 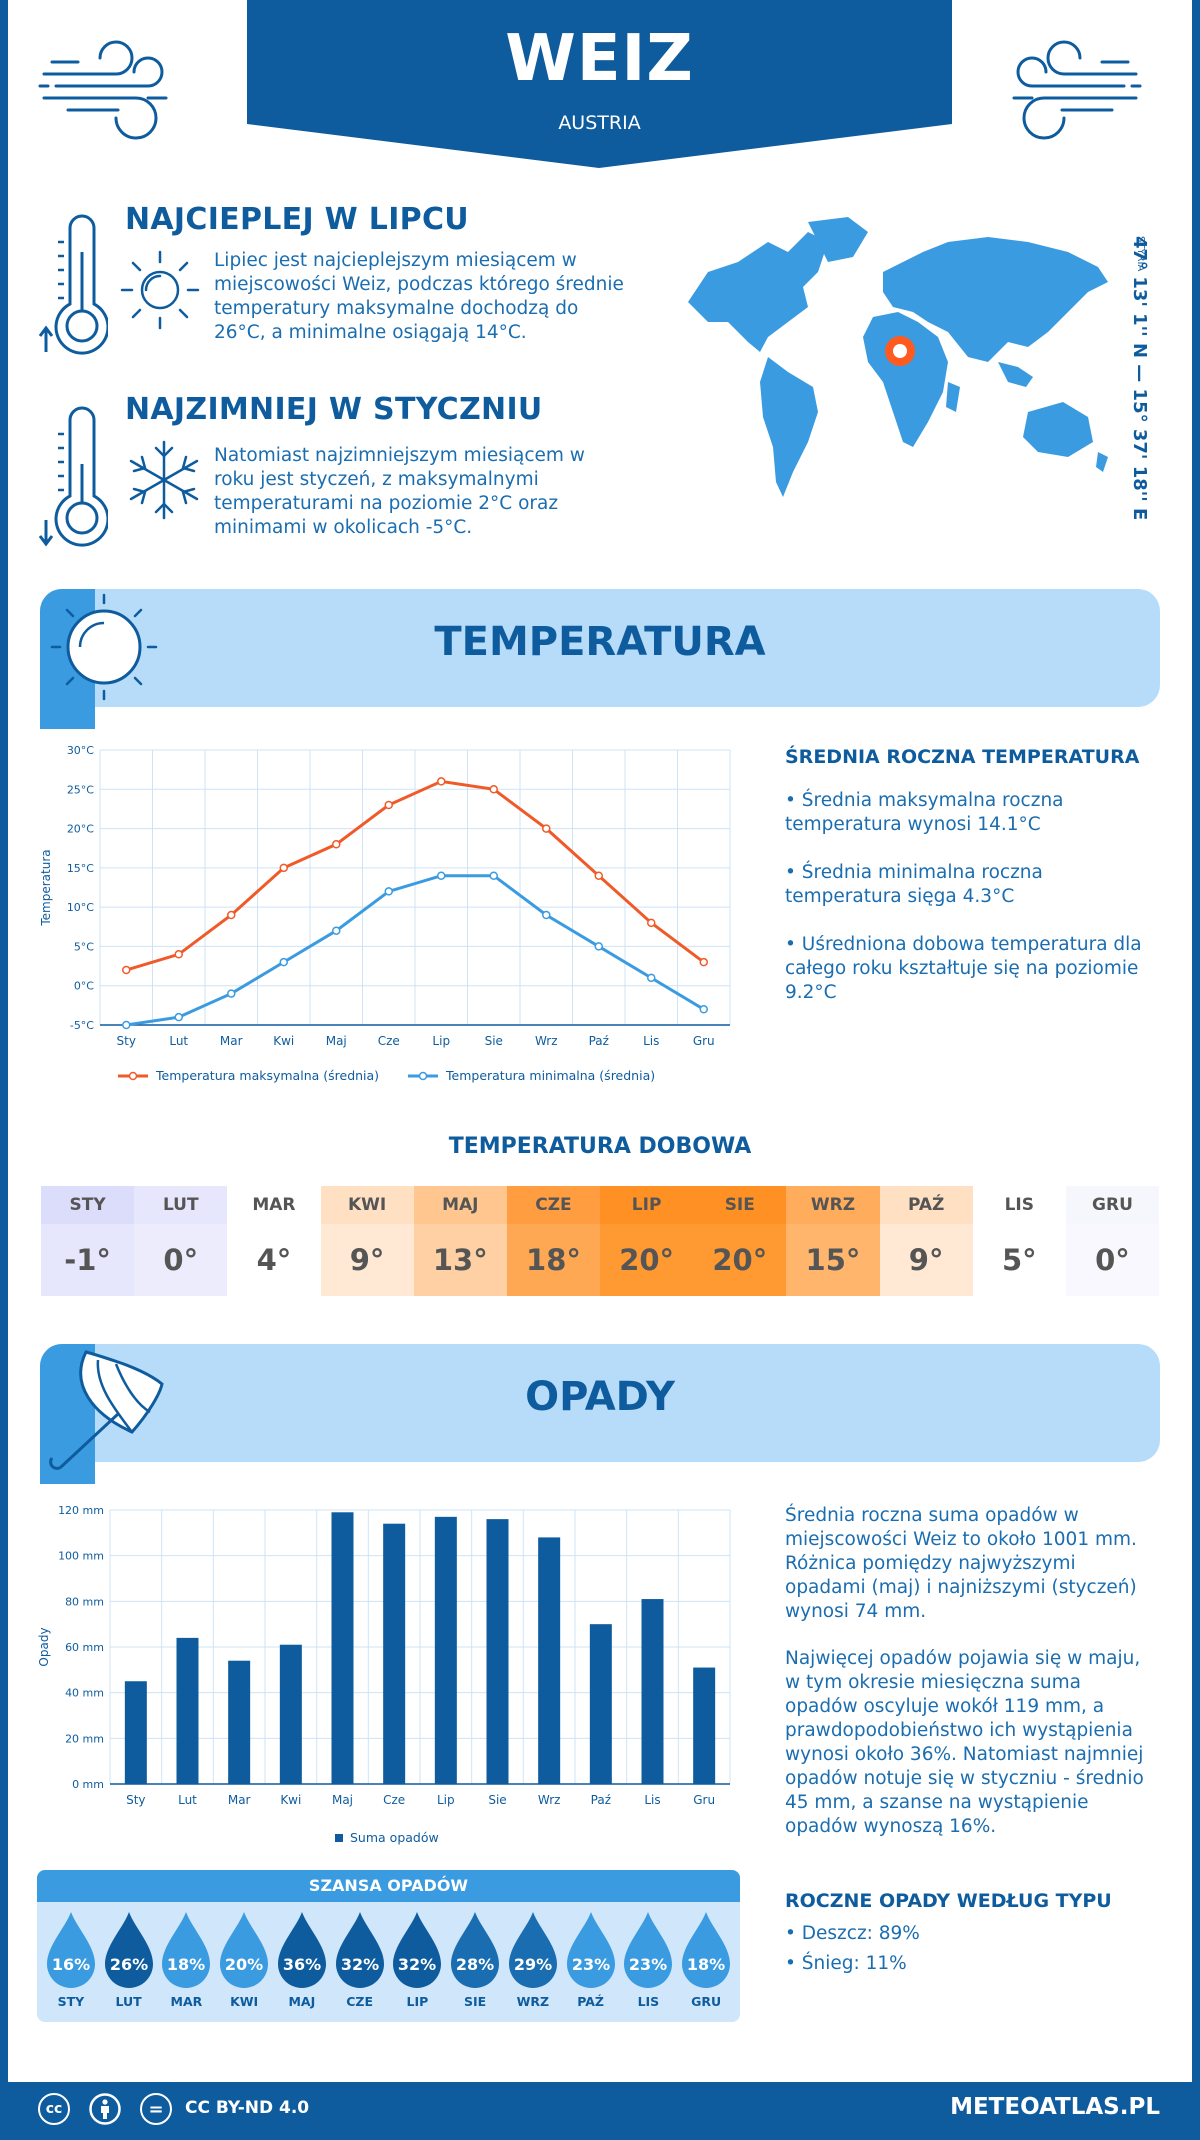 What do you see at coordinates (553, 1260) in the screenshot?
I see `daily-value: 18°` at bounding box center [553, 1260].